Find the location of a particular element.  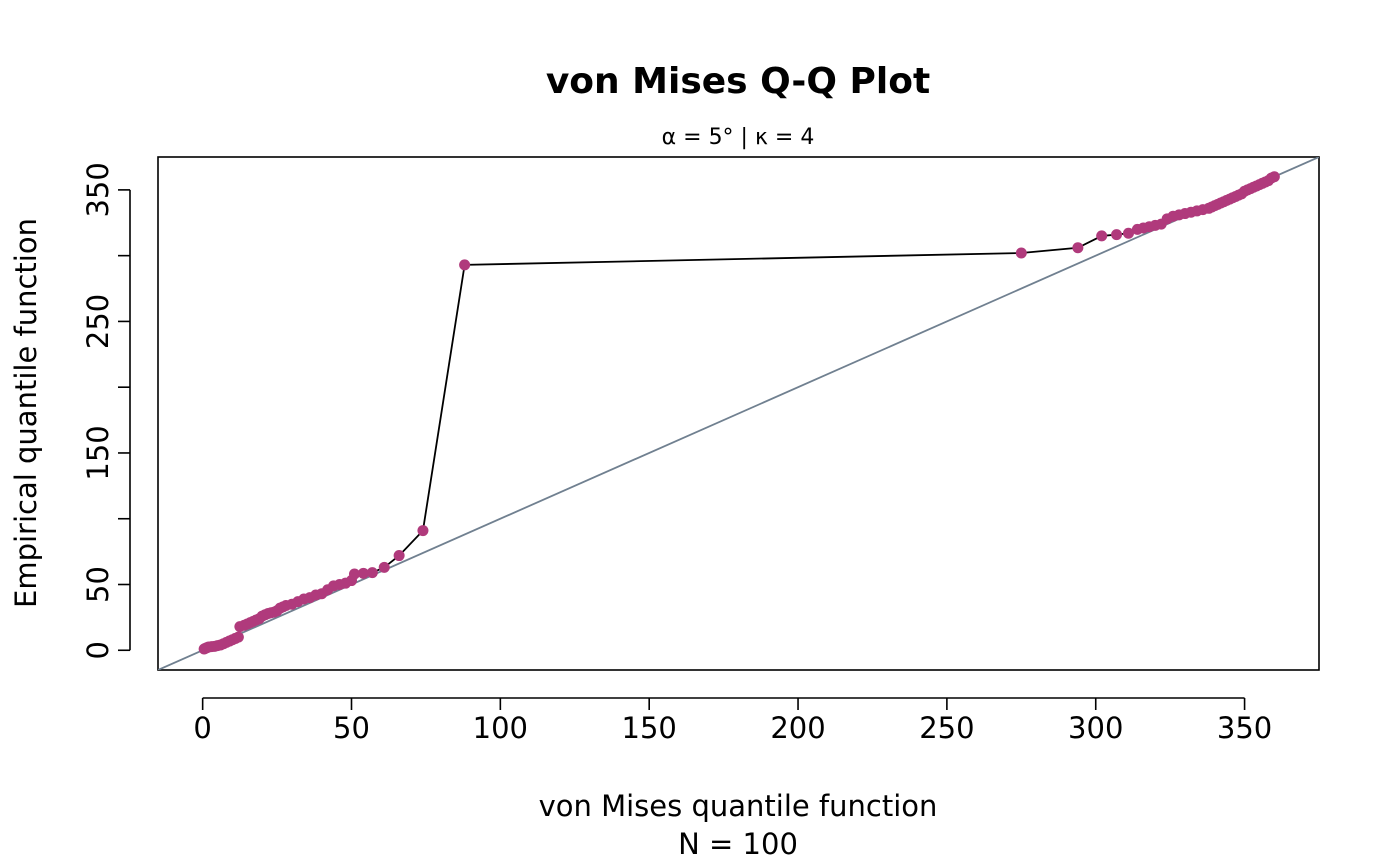

x-tick-label: 100 is located at coordinates (500, 728).